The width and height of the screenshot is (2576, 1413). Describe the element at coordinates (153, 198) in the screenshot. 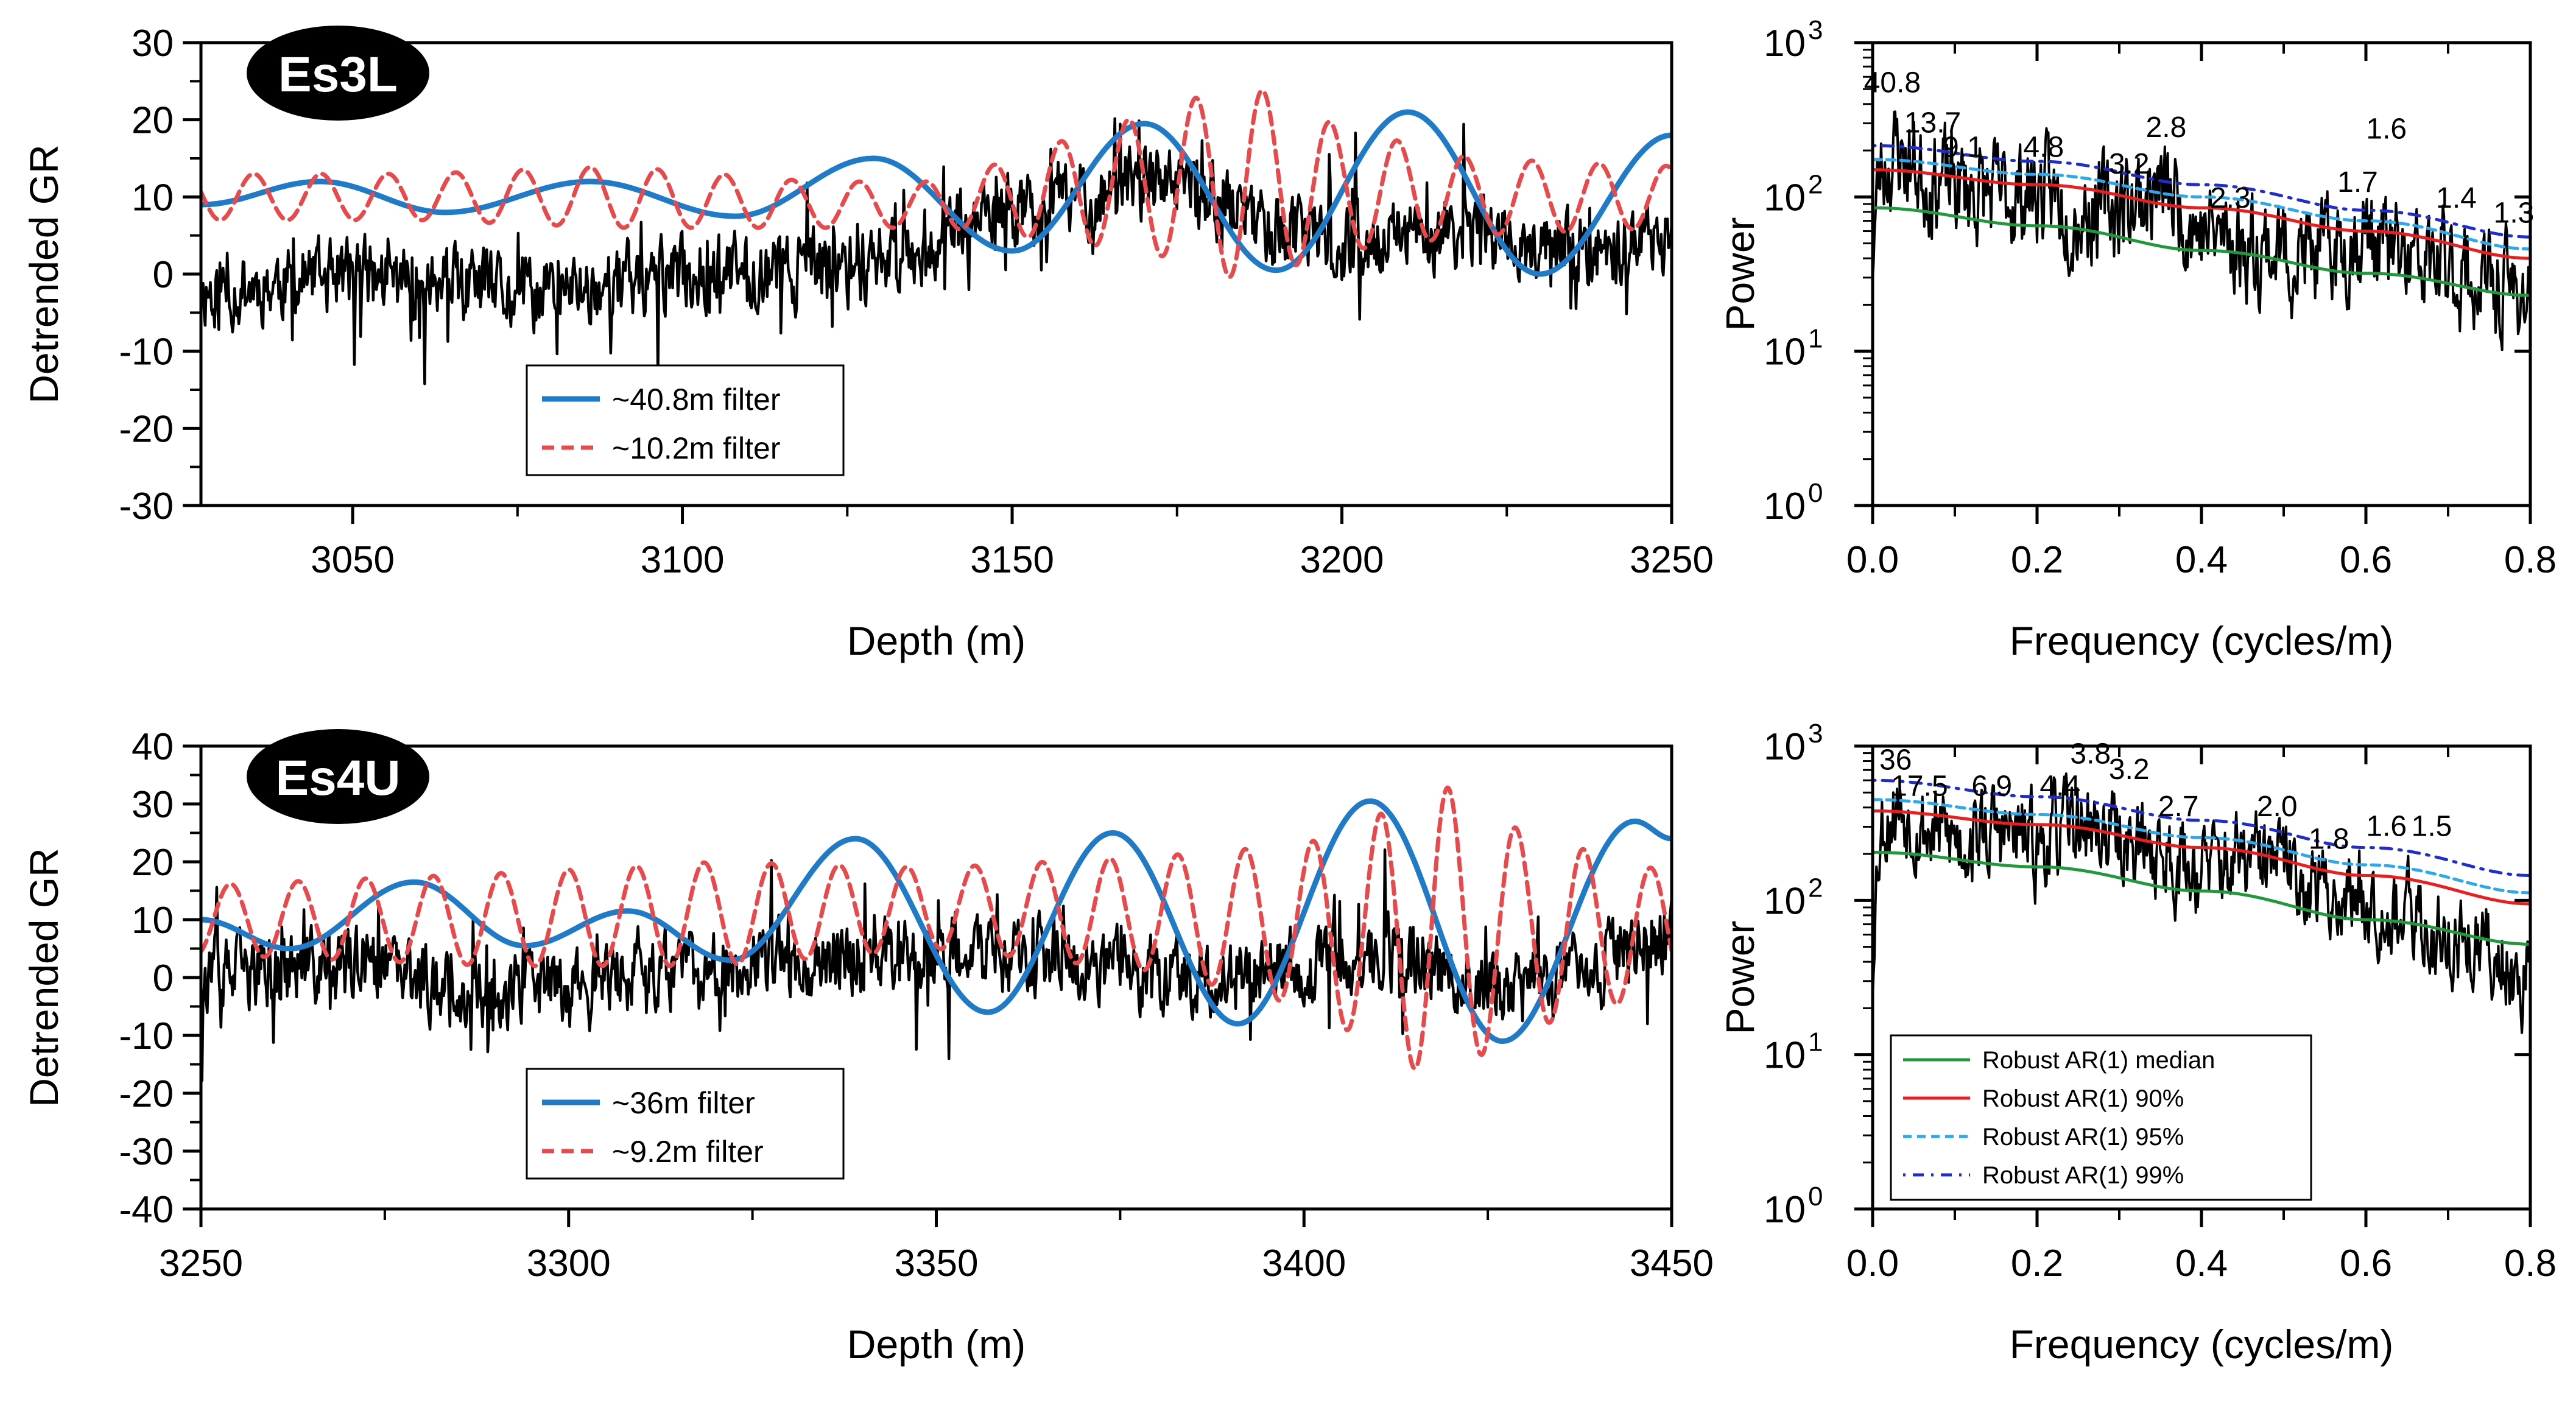

I see `y-tick-label: 10` at that location.